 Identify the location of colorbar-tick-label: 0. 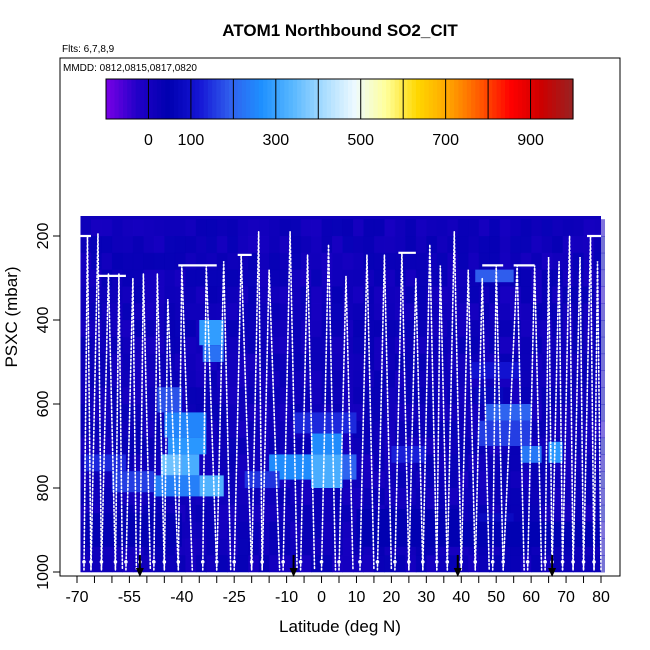
(148, 140).